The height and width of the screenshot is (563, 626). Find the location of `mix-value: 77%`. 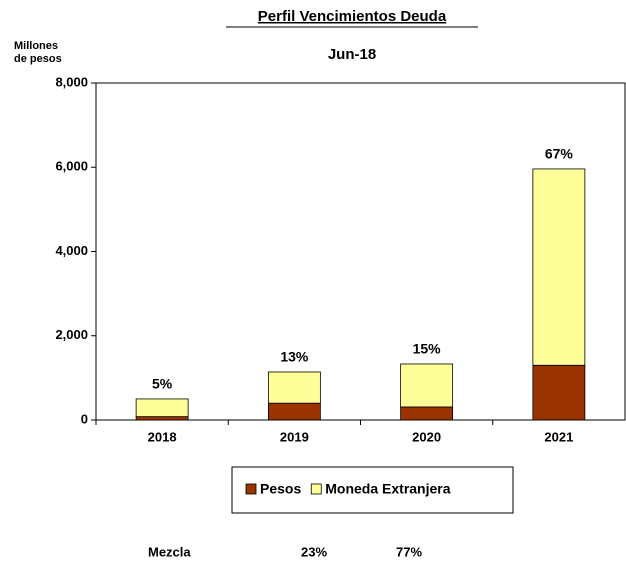

mix-value: 77% is located at coordinates (409, 551).